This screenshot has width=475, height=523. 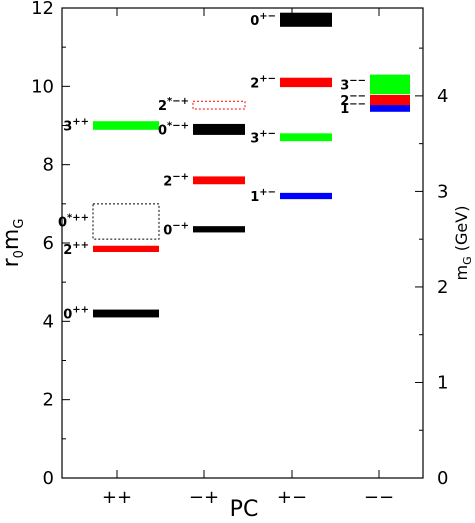 What do you see at coordinates (263, 137) in the screenshot?
I see `state-label: 3+−` at bounding box center [263, 137].